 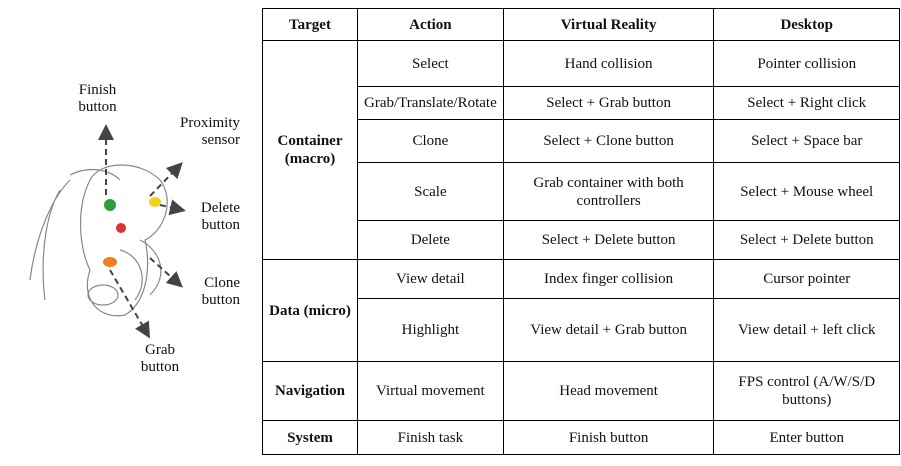 I want to click on header-cell: Action, so click(x=430, y=24).